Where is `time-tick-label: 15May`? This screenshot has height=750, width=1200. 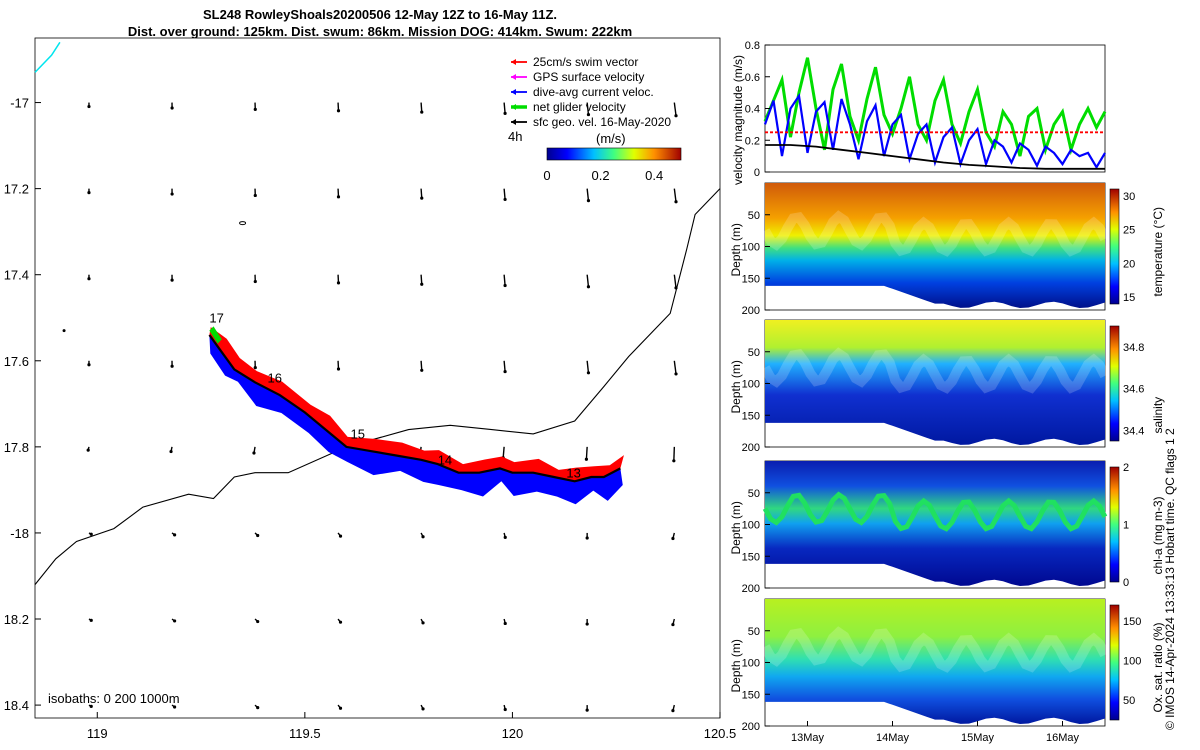 time-tick-label: 15May is located at coordinates (978, 738).